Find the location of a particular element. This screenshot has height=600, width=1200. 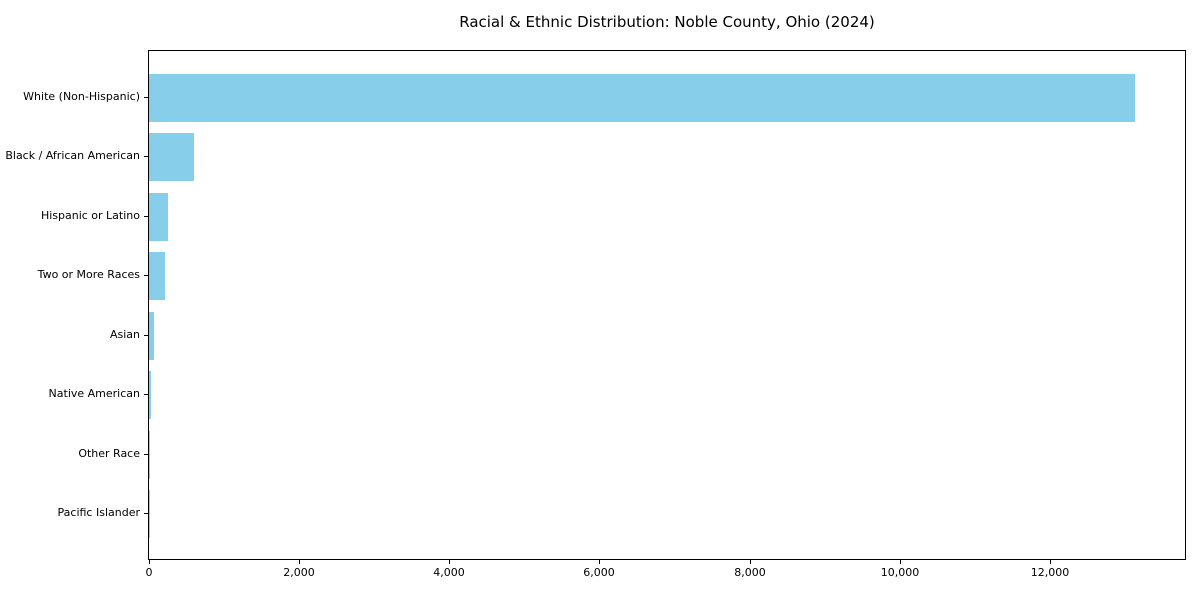

bar-asian is located at coordinates (152, 336).